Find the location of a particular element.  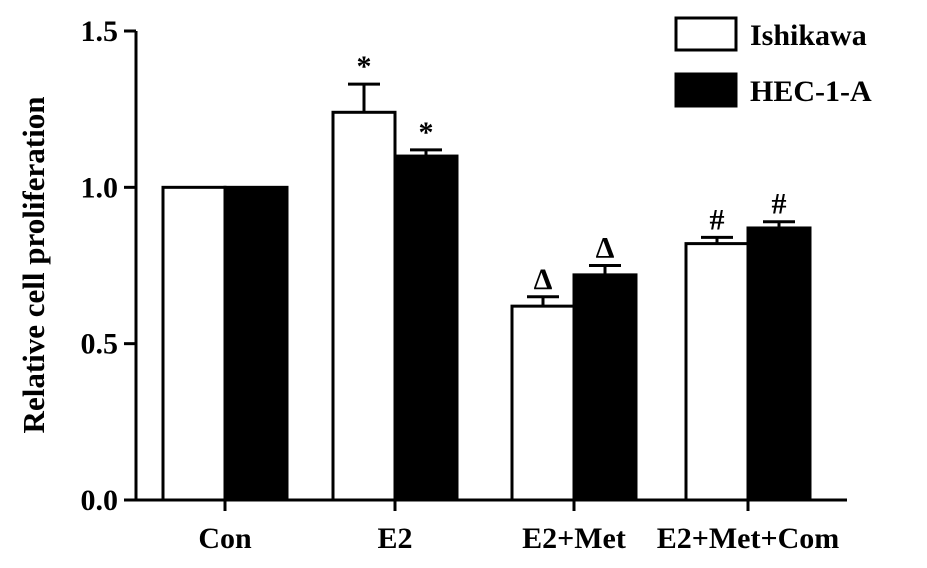

legend-label: HEC-1-A is located at coordinates (811, 91).